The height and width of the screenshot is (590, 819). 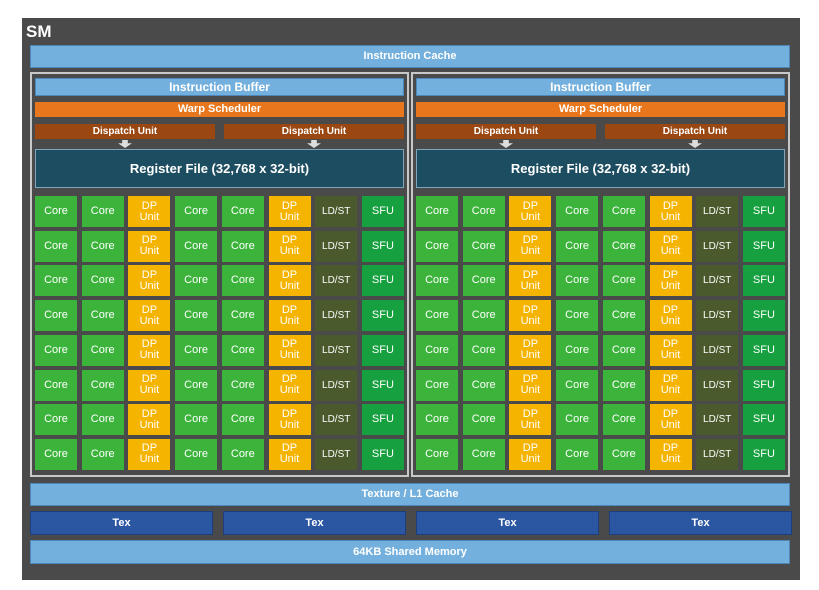 I want to click on instruction-buffer: Instruction Buffer, so click(x=600, y=87).